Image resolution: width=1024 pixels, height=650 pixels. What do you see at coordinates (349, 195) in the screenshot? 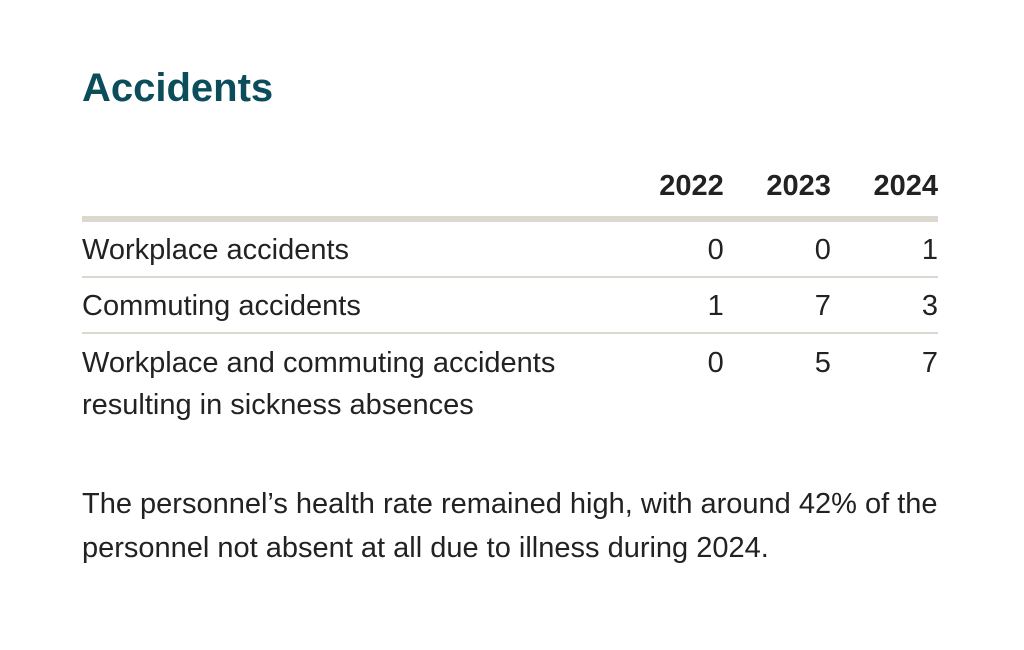
I see `header-cell-label` at bounding box center [349, 195].